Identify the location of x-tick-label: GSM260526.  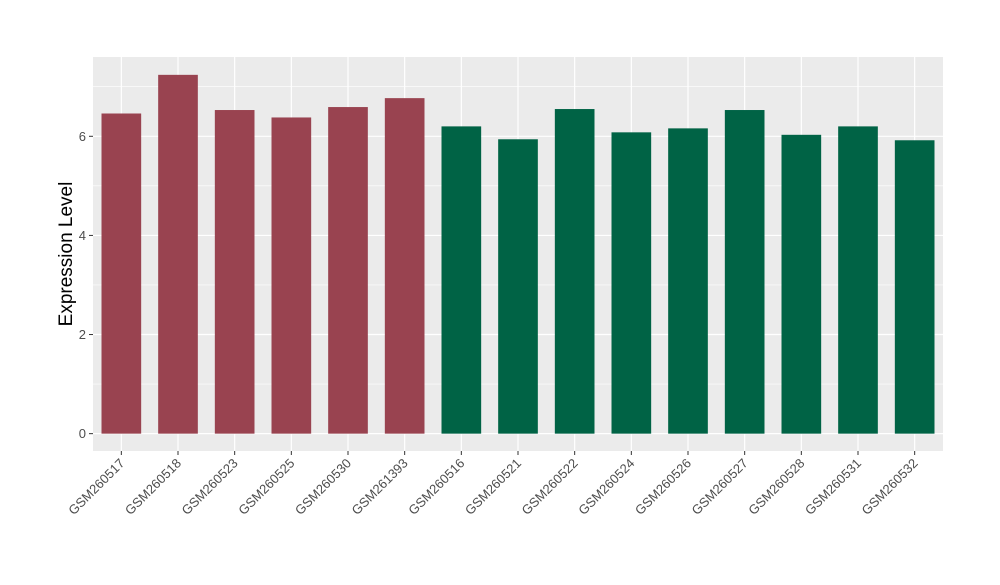
(663, 487).